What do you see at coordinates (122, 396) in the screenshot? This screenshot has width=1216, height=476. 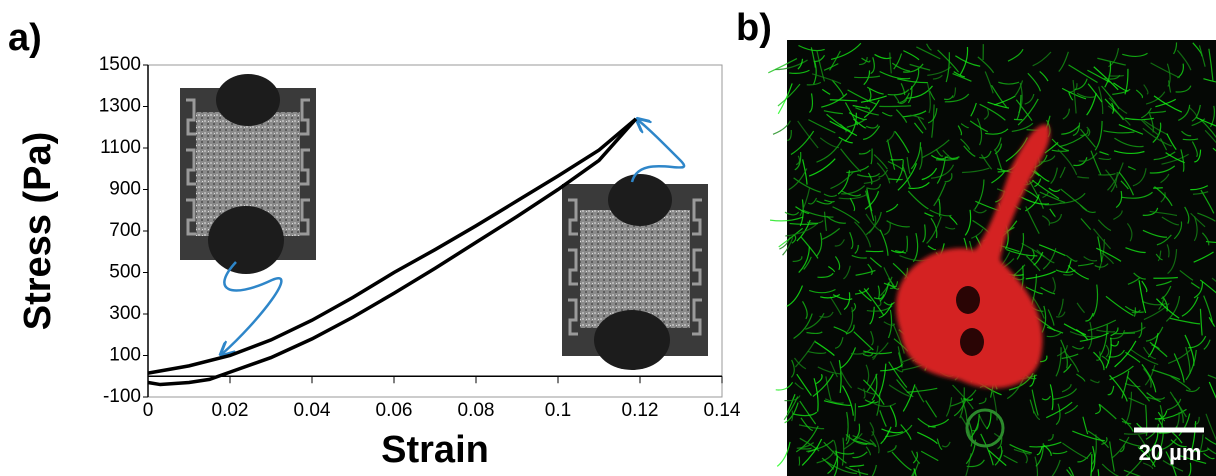 I see `y-tick-label: -100` at bounding box center [122, 396].